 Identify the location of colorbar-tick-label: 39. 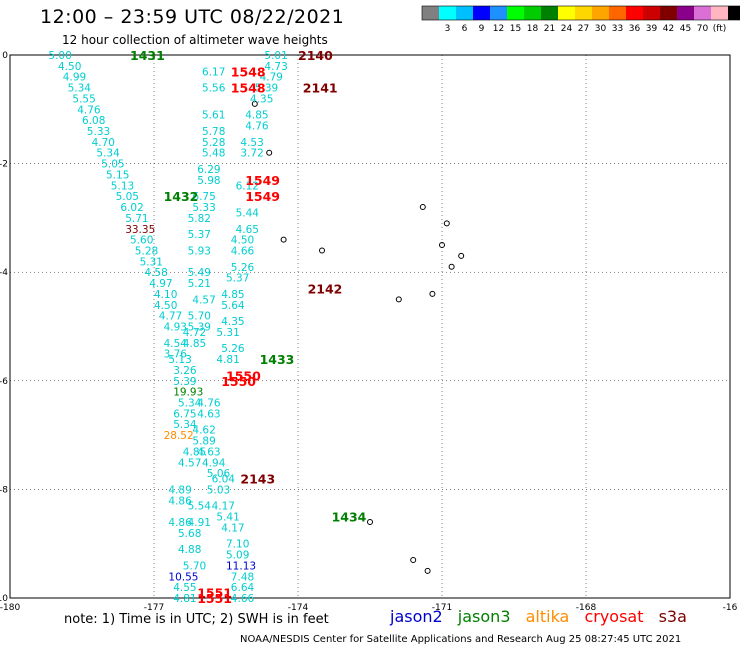
(652, 29).